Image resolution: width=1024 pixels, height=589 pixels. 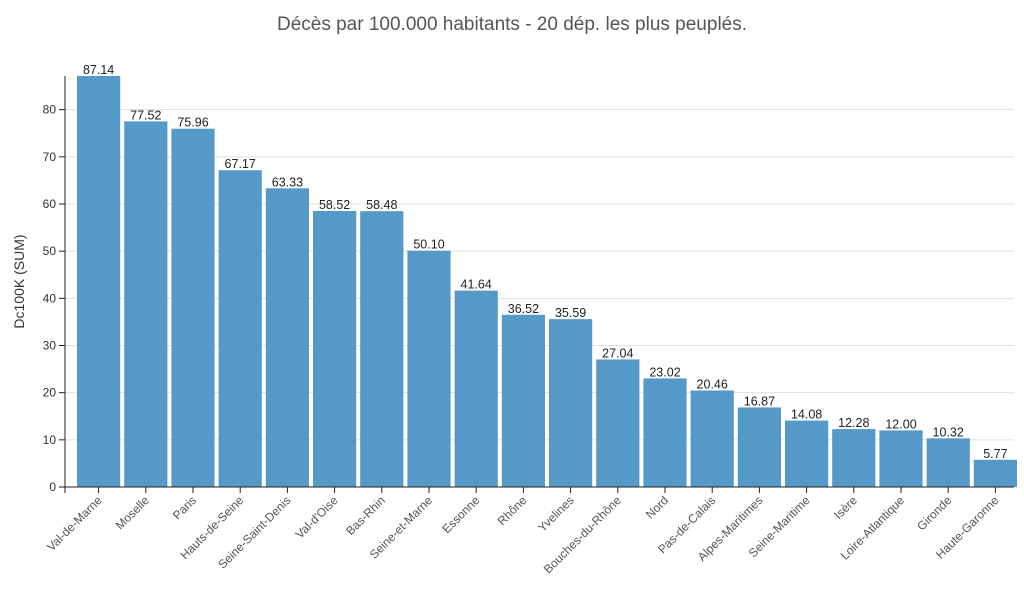 What do you see at coordinates (287, 182) in the screenshot?
I see `bar-value-label: 63.33` at bounding box center [287, 182].